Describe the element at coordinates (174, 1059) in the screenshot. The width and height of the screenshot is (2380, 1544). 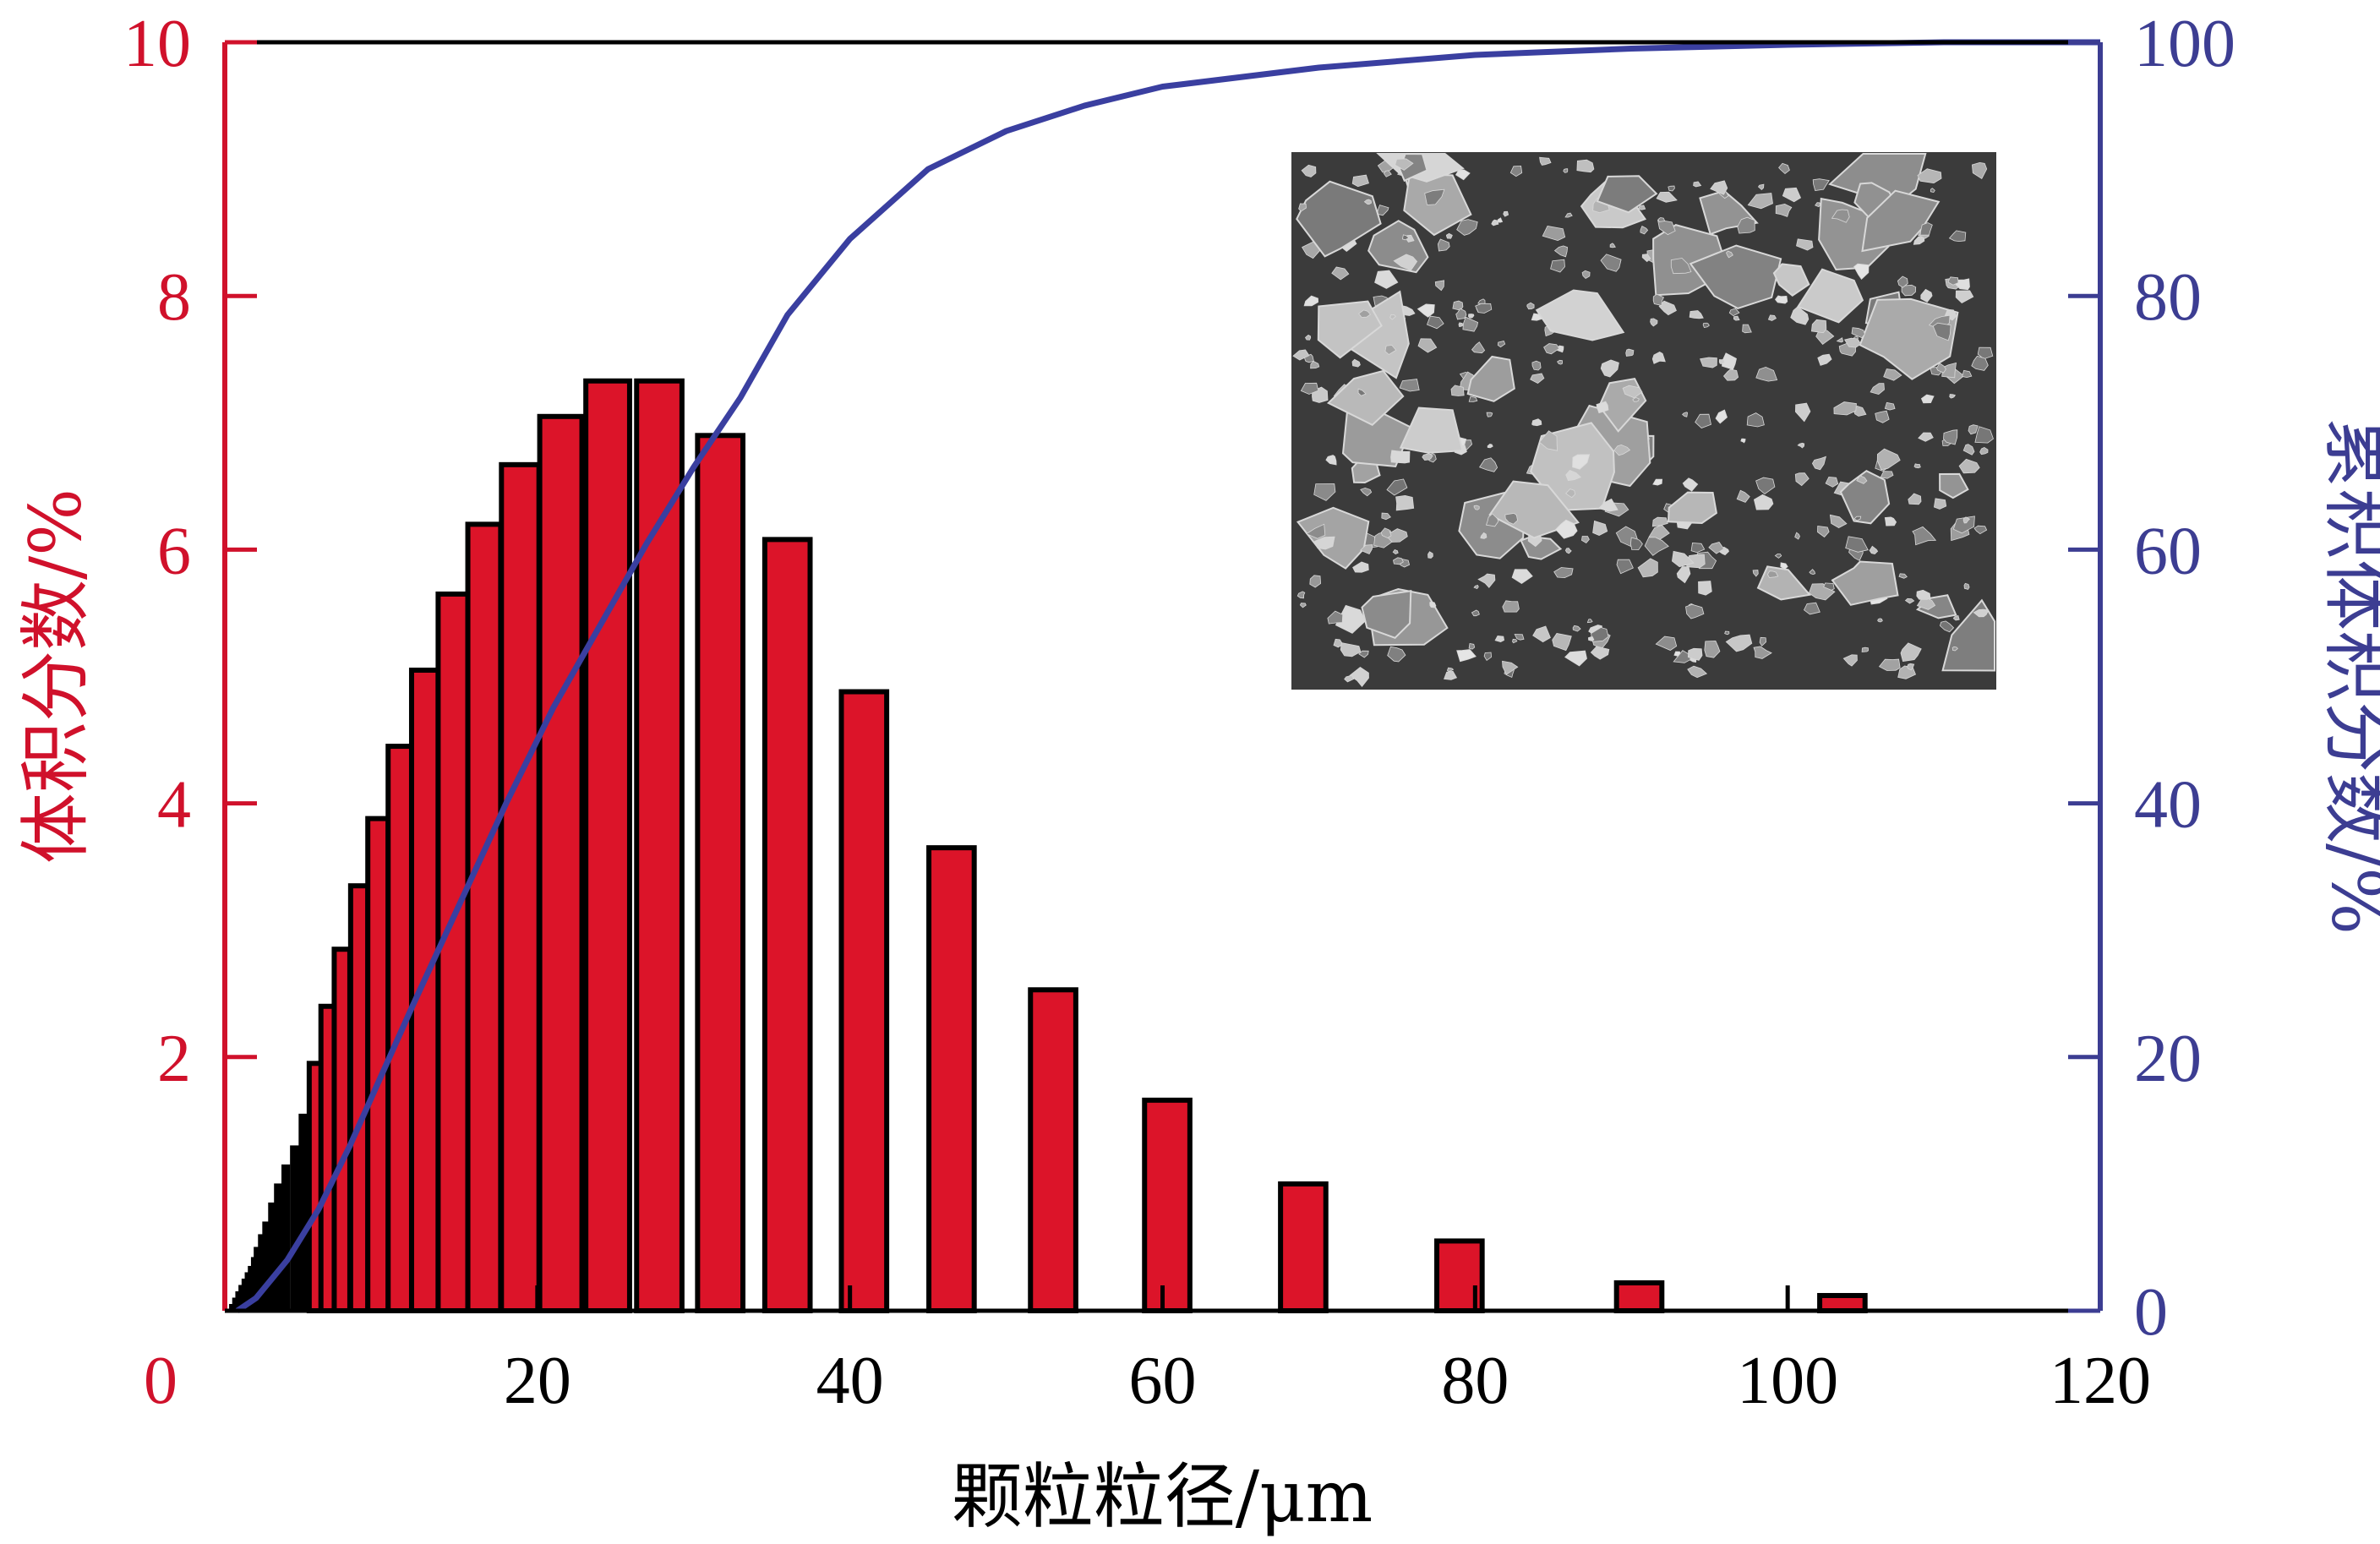
I see `y-left-tick-label: 2` at that location.